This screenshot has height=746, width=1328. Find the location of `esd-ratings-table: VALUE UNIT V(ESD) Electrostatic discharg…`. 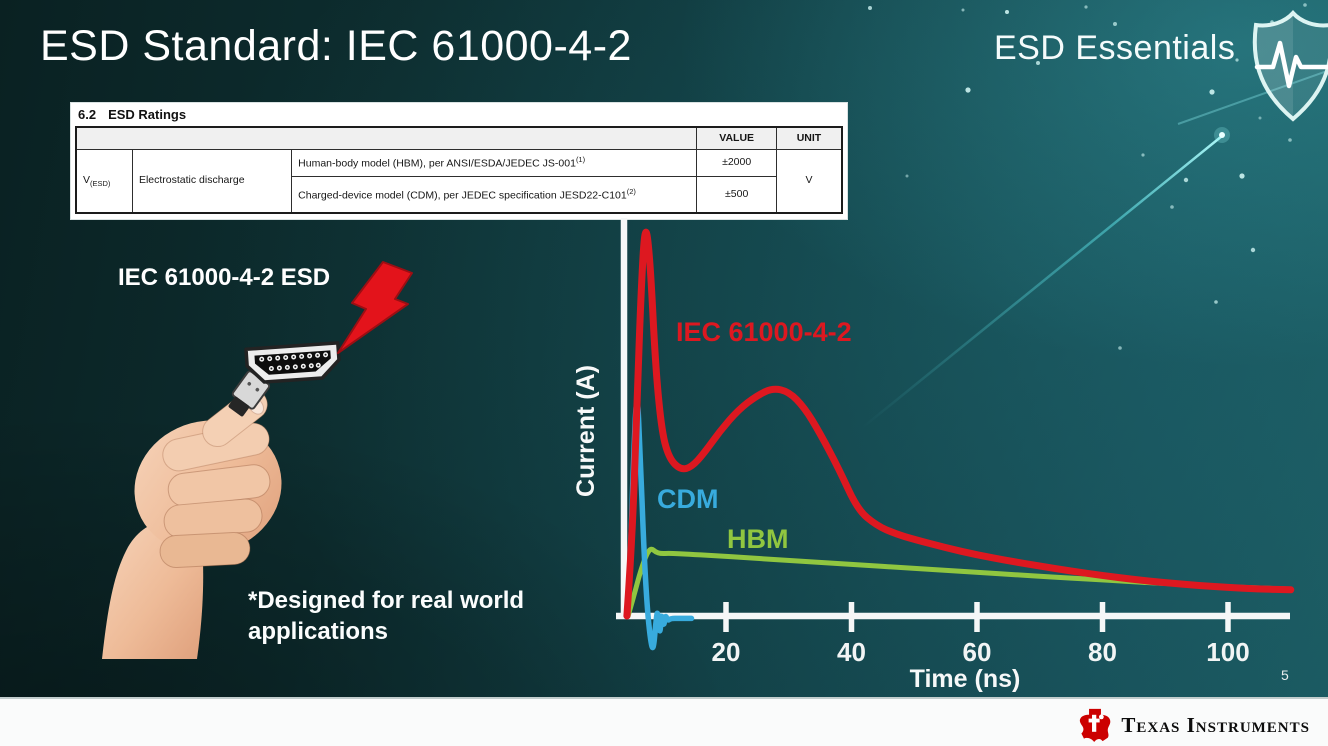

esd-ratings-table: VALUE UNIT V(ESD) Electrostatic discharg… is located at coordinates (459, 170).